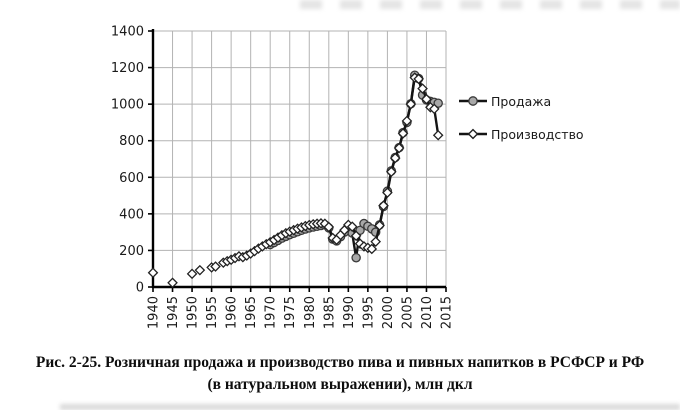 Image resolution: width=680 pixels, height=410 pixels. What do you see at coordinates (447, 312) in the screenshot?
I see `svg-text: 2015` at bounding box center [447, 312].